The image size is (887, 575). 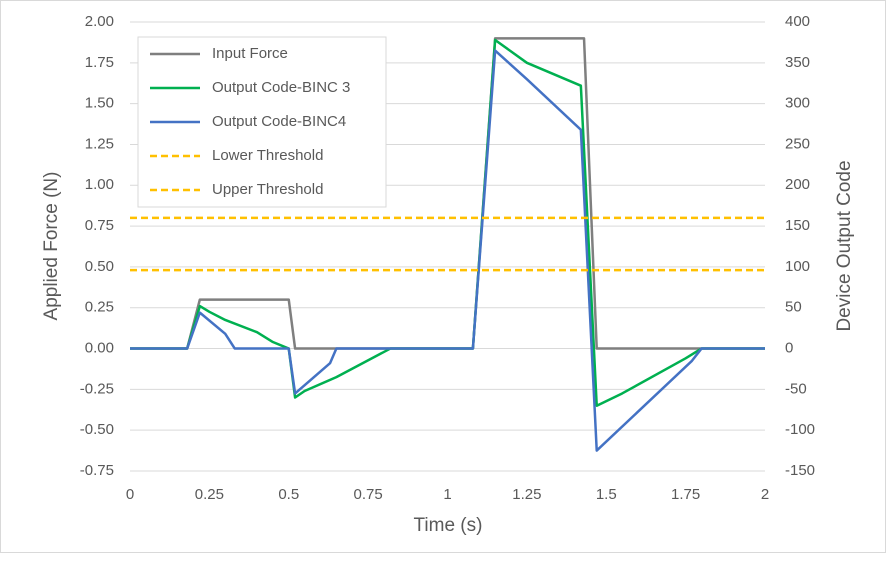 What do you see at coordinates (97, 470) in the screenshot?
I see `y-tick-label: -0.75` at bounding box center [97, 470].